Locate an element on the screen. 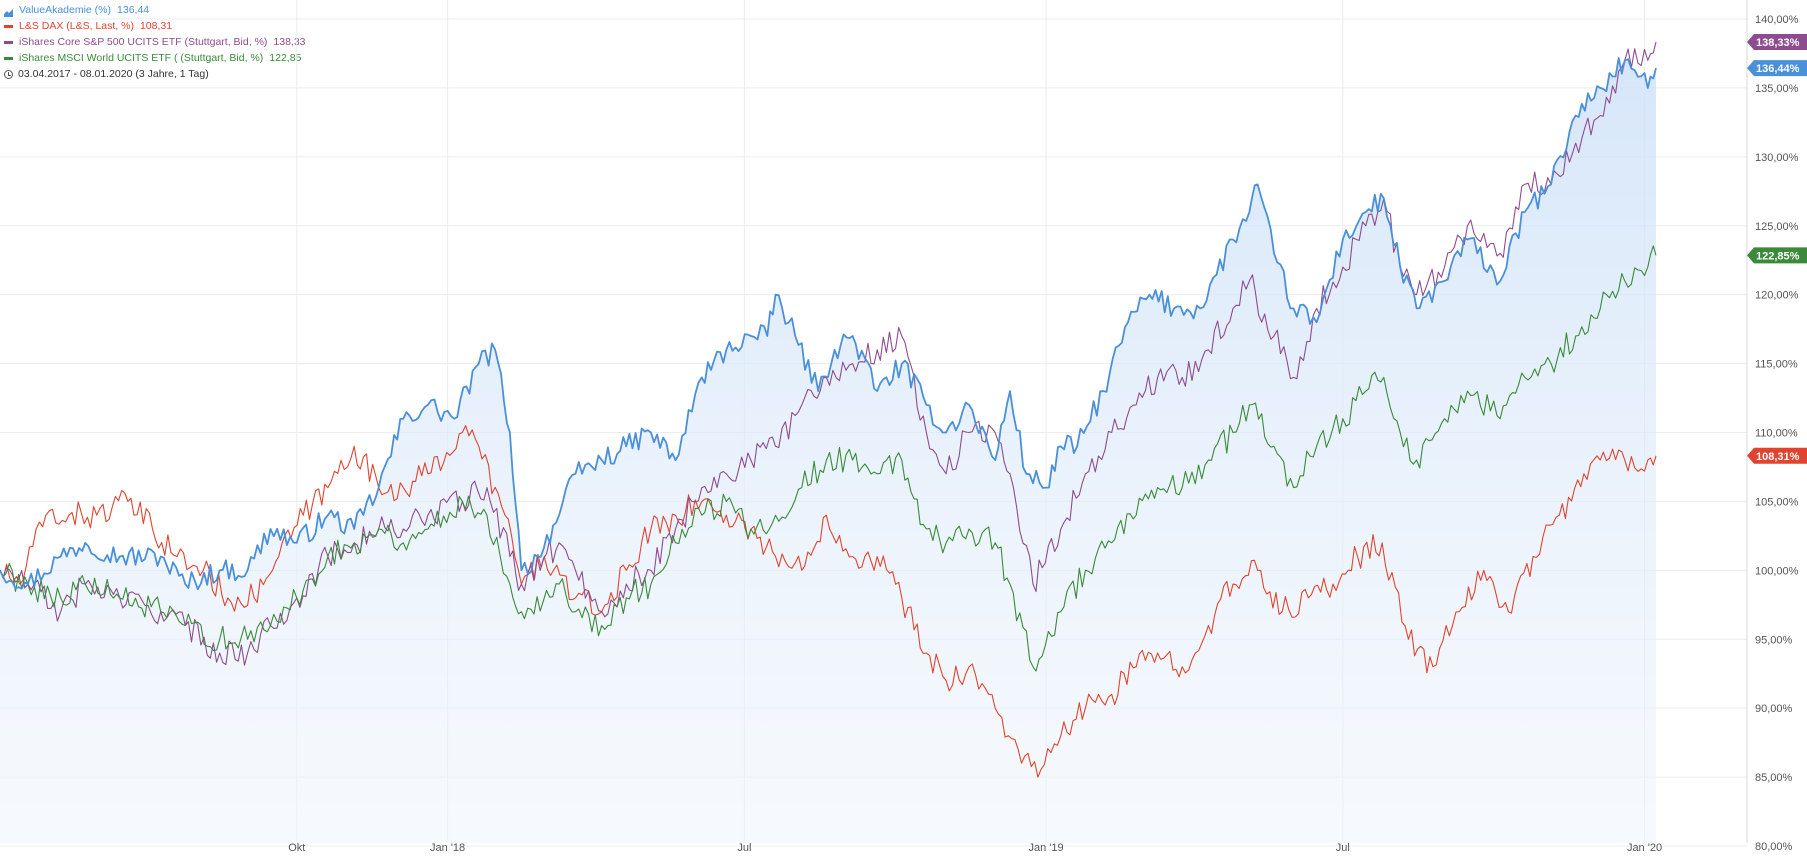  clock-icon is located at coordinates (8, 74).